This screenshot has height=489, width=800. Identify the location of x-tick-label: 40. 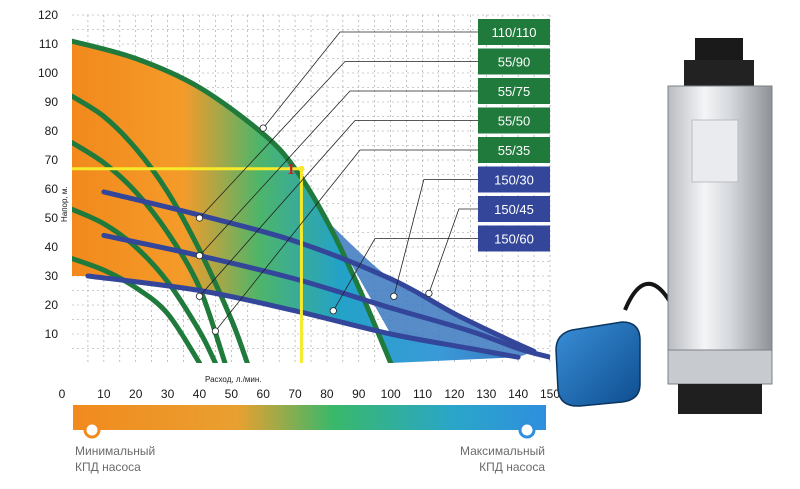
(200, 394).